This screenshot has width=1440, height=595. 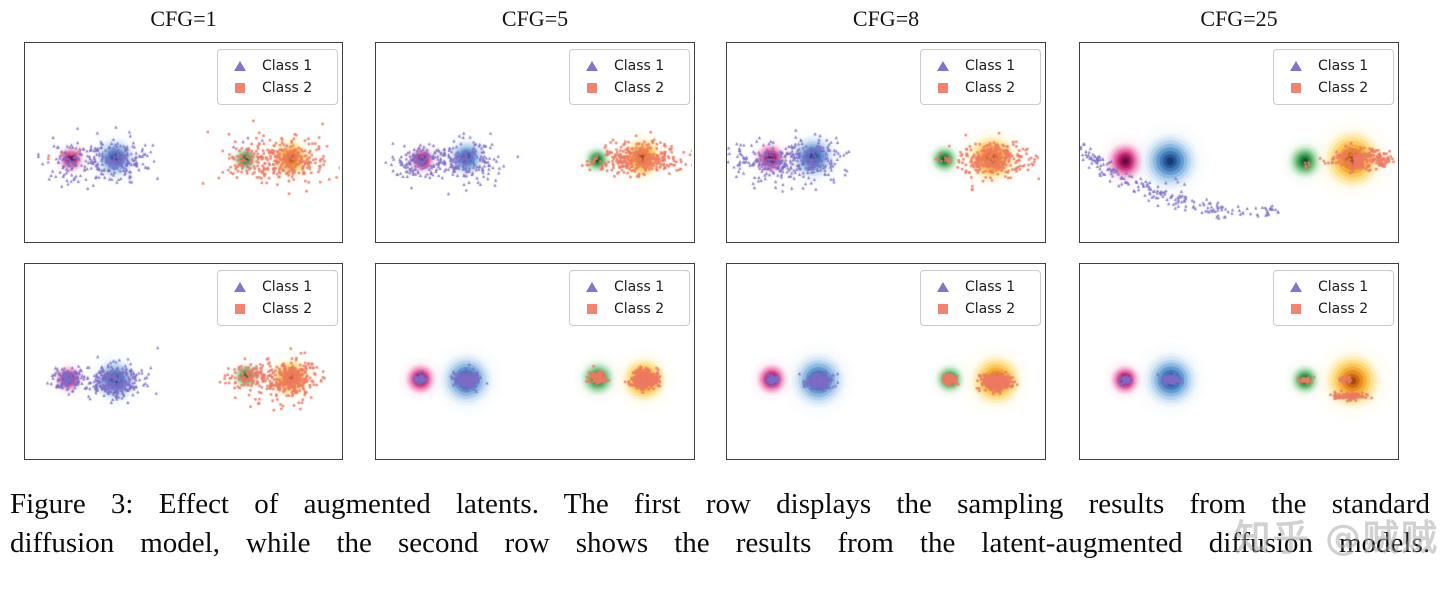 I want to click on scatter-panel-r1c2: Class 1 Class 2, so click(x=535, y=142).